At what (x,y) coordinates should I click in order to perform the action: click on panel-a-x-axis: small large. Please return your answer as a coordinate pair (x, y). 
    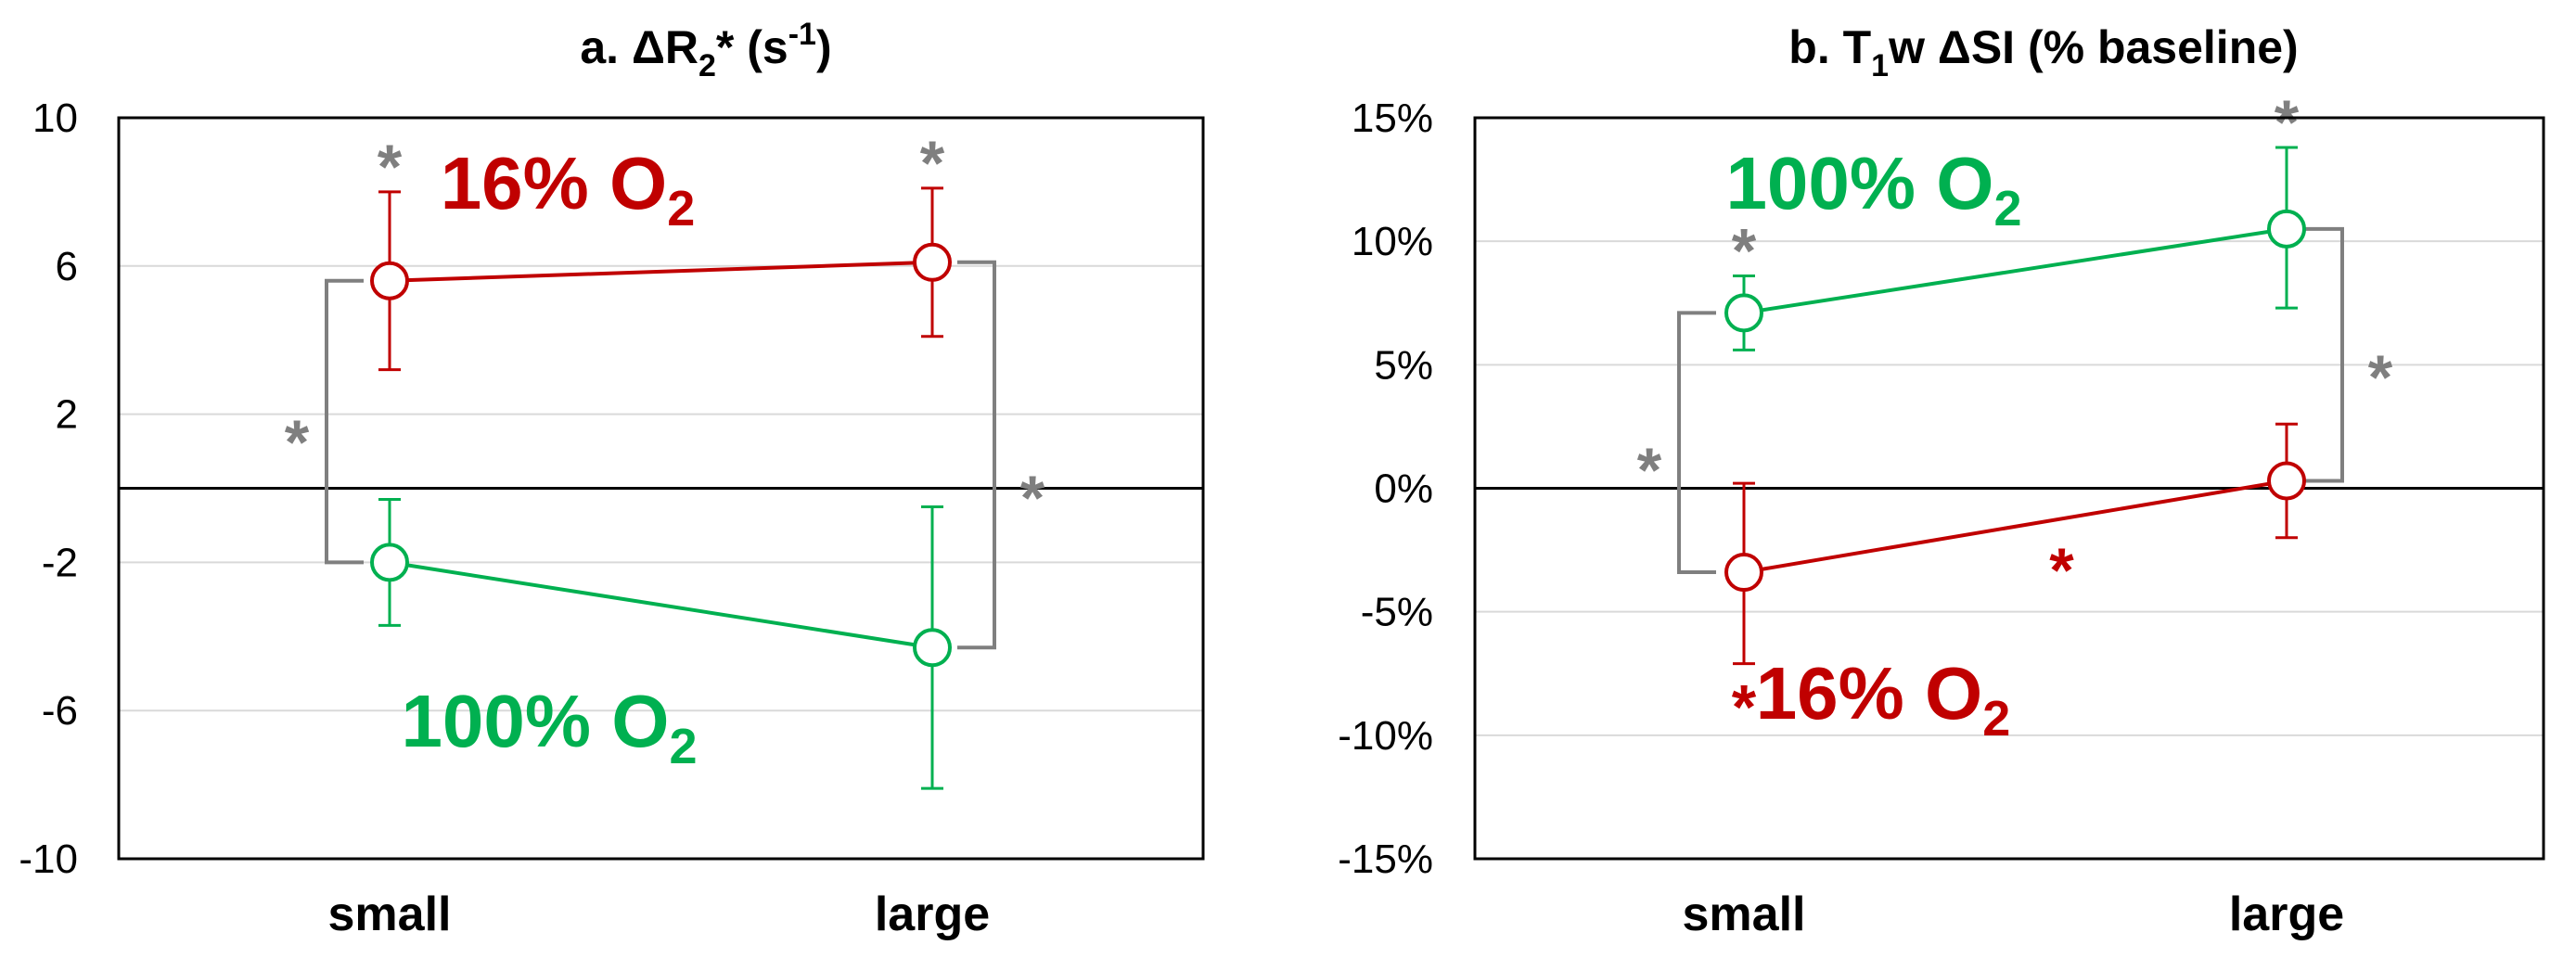
    Looking at the image, I should click on (659, 915).